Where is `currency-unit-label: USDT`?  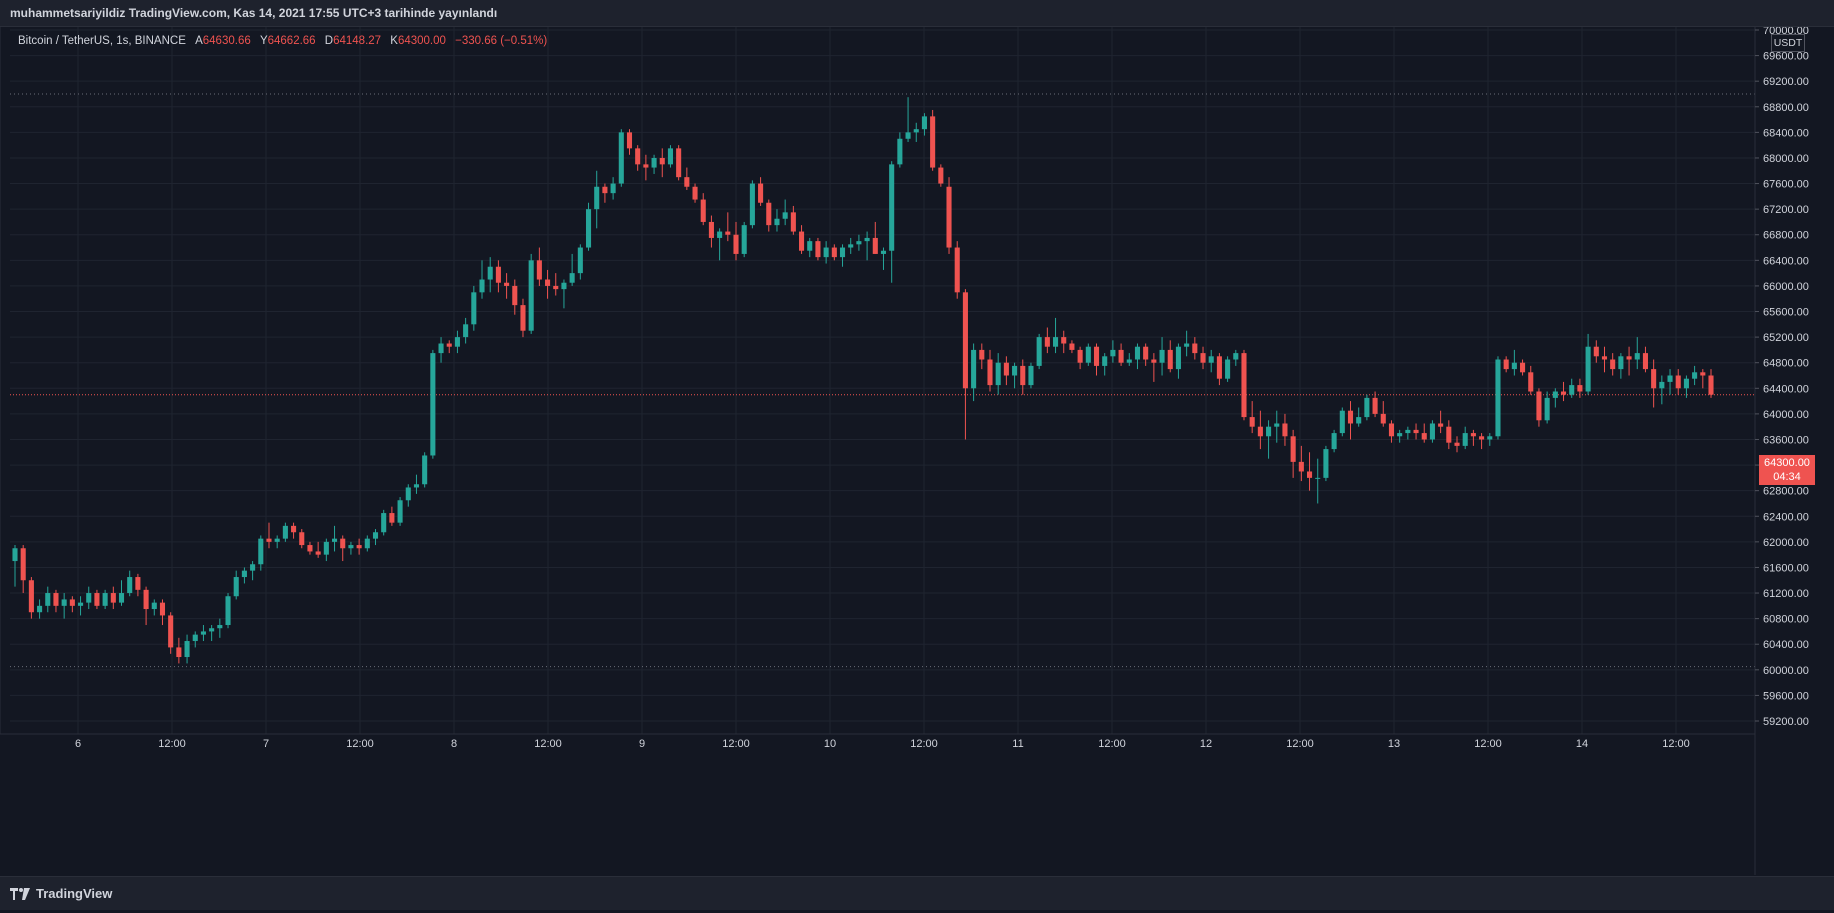 currency-unit-label: USDT is located at coordinates (1788, 43).